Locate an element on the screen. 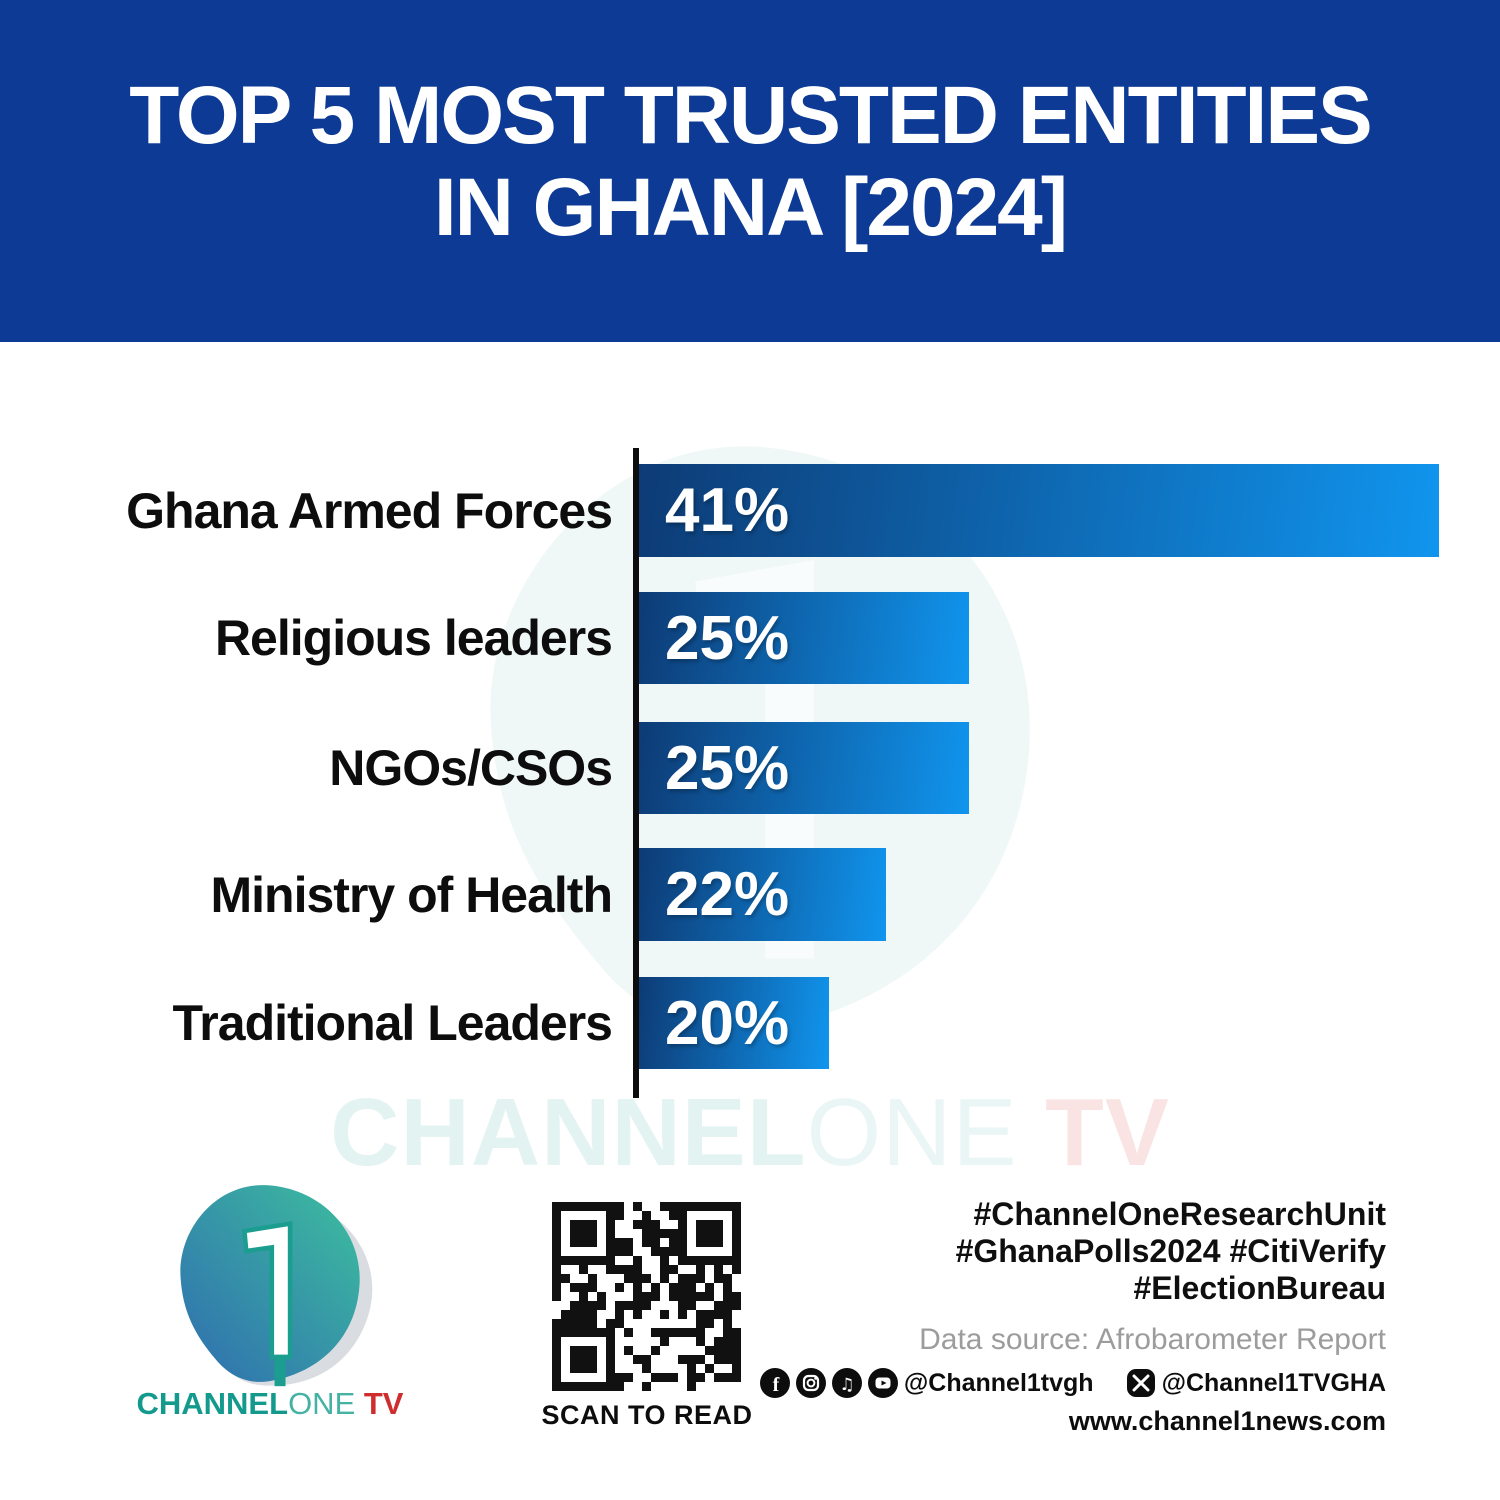  channel-one-logo-icon is located at coordinates (276, 1286).